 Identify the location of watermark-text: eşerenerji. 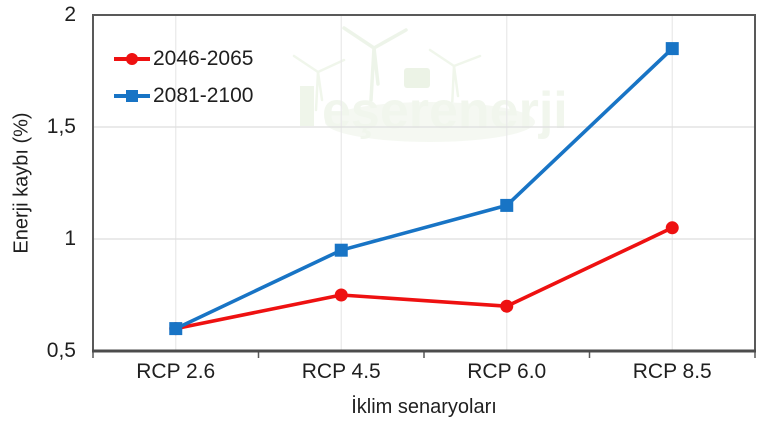
(445, 111).